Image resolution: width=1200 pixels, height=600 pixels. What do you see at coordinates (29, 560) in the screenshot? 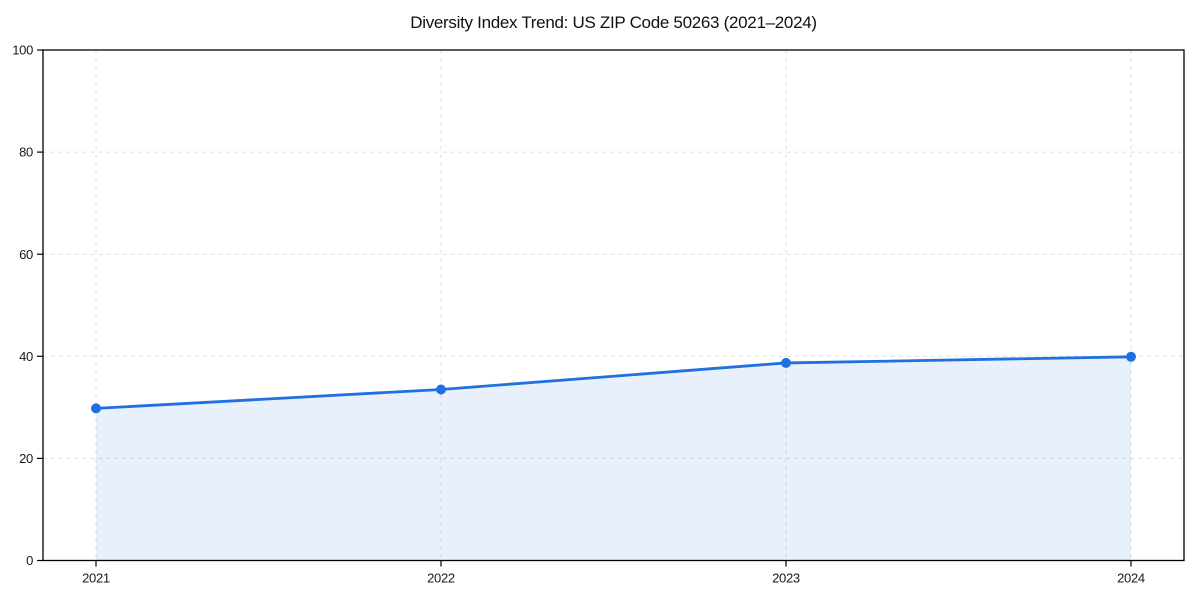
I see `y-tick-label: 0` at bounding box center [29, 560].